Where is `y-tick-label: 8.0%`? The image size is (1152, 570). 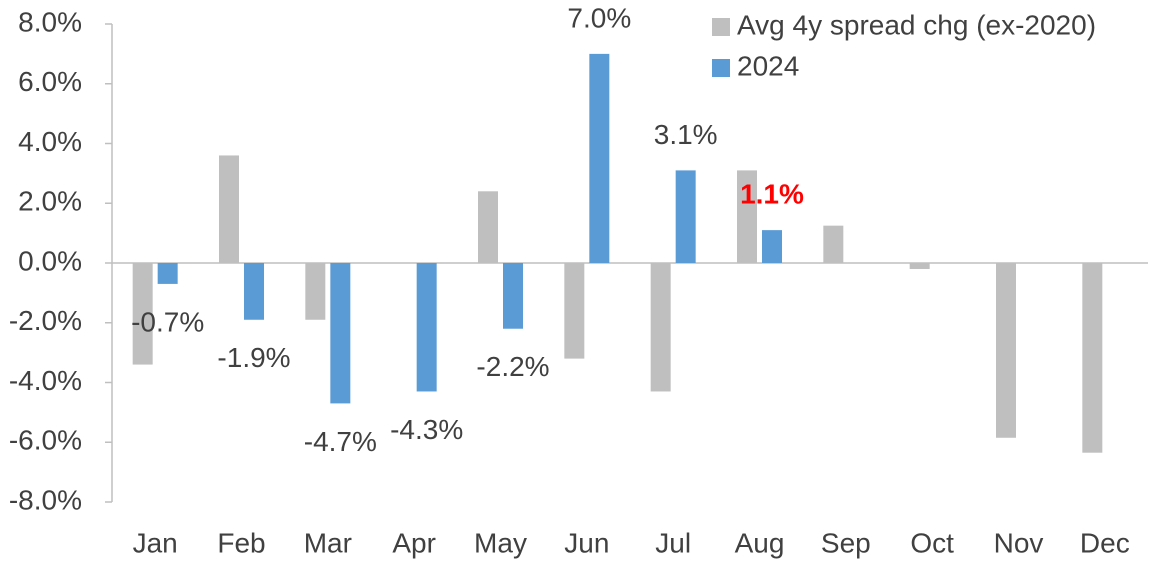 y-tick-label: 8.0% is located at coordinates (50, 21).